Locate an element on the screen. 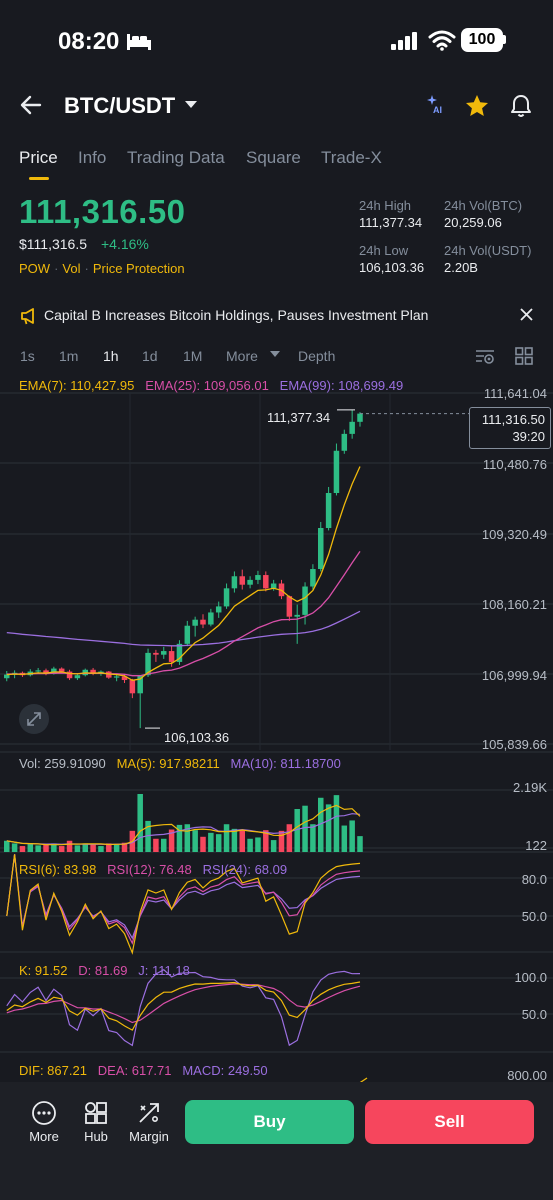 The height and width of the screenshot is (1200, 553). more-label: More is located at coordinates (44, 1136).